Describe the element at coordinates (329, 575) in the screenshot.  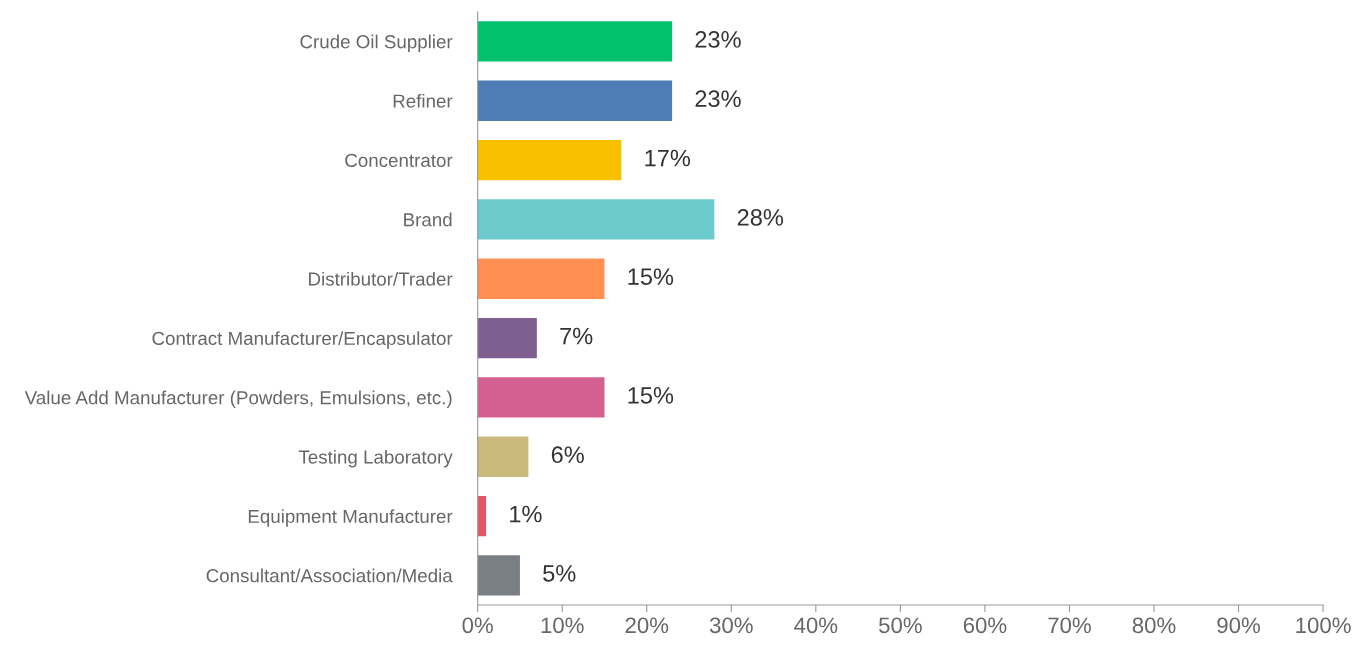
I see `y-tick-label: Consultant/Association/Media` at that location.